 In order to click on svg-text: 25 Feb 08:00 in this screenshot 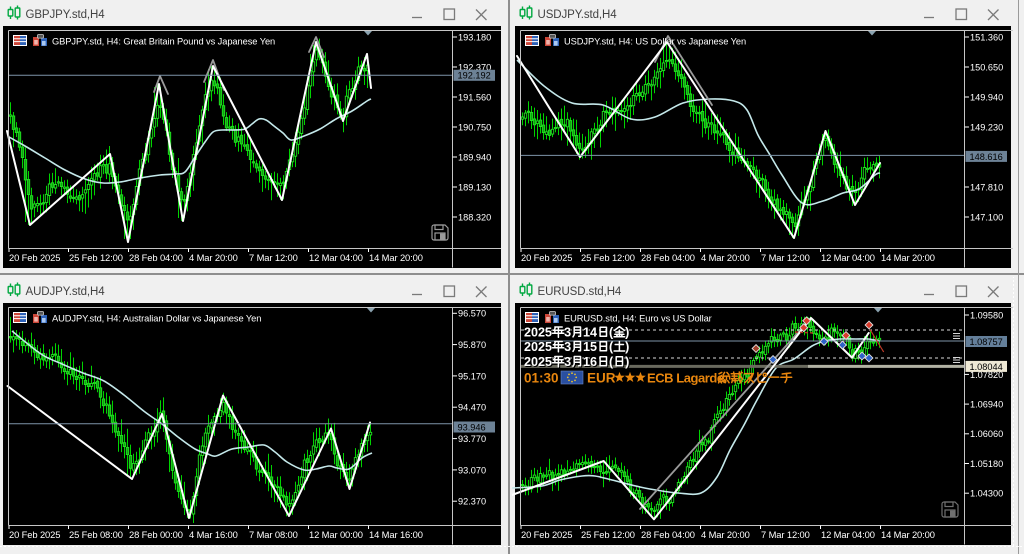, I will do `click(96, 534)`.